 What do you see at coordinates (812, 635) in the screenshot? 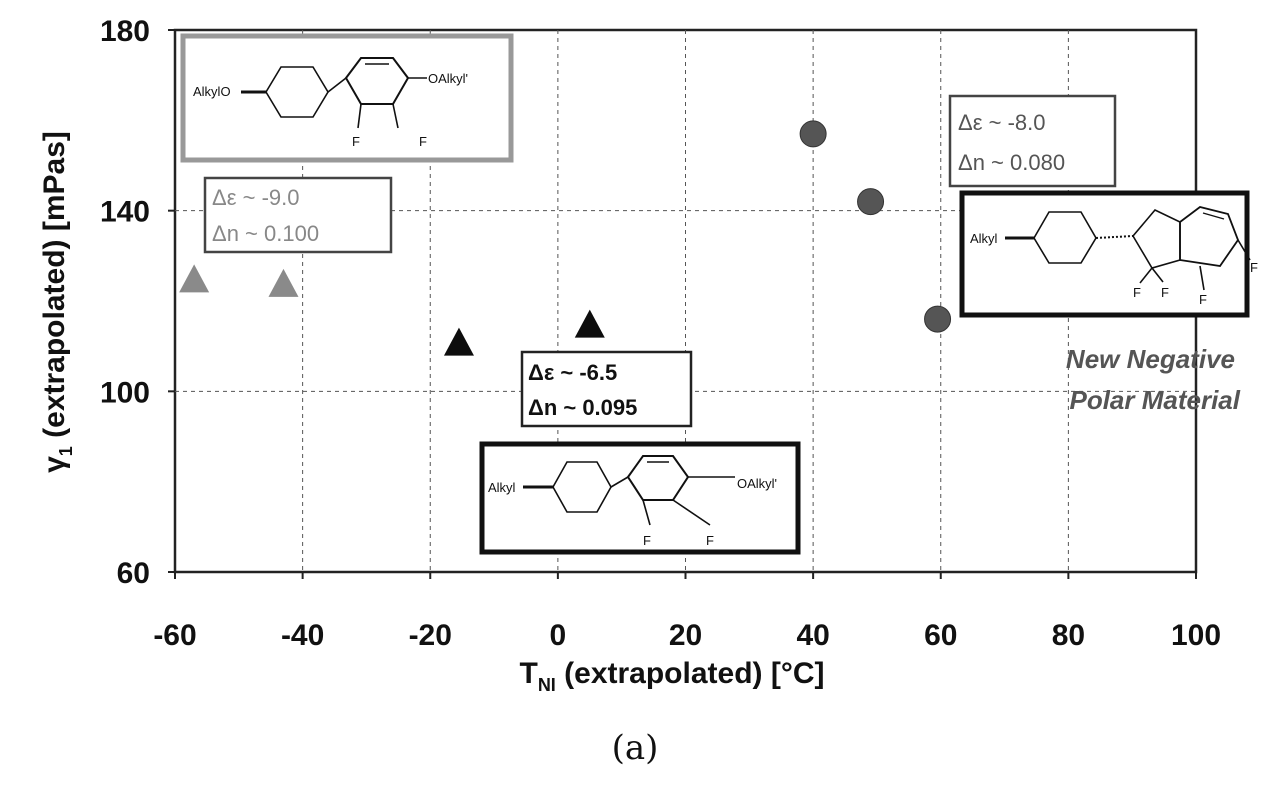
I see `x-tick-label: 40` at bounding box center [812, 635].